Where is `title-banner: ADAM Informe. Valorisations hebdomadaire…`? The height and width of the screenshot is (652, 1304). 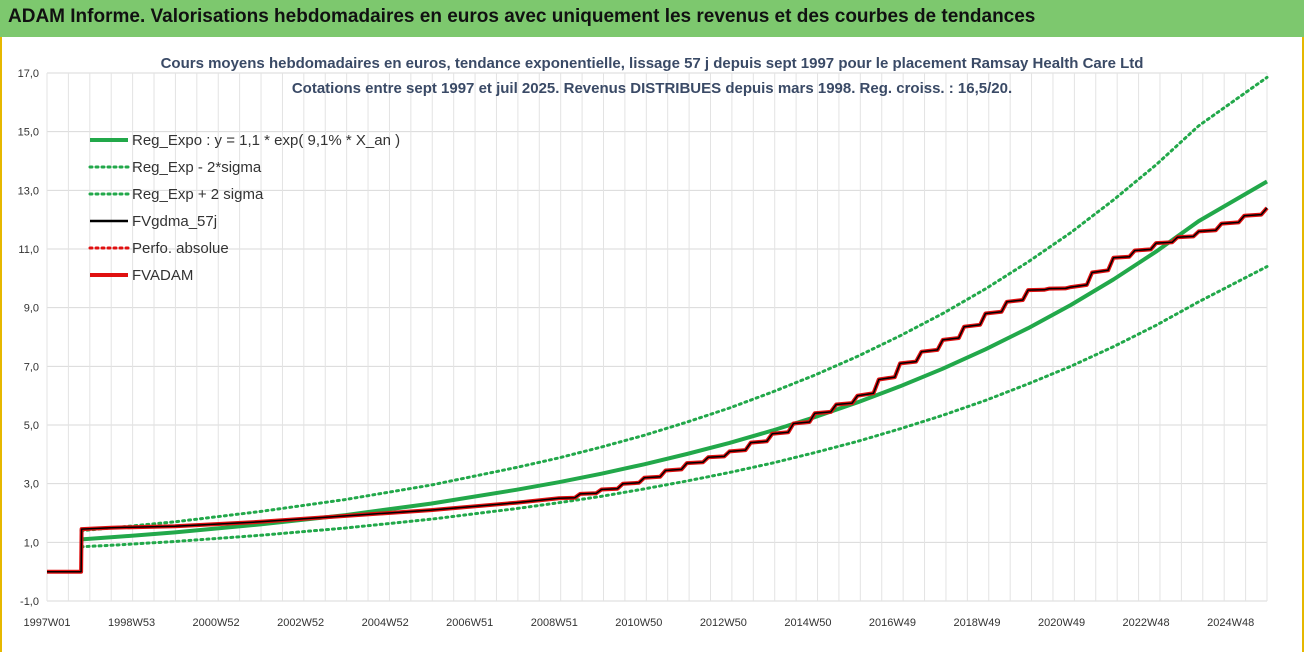 title-banner: ADAM Informe. Valorisations hebdomadaire… is located at coordinates (652, 18).